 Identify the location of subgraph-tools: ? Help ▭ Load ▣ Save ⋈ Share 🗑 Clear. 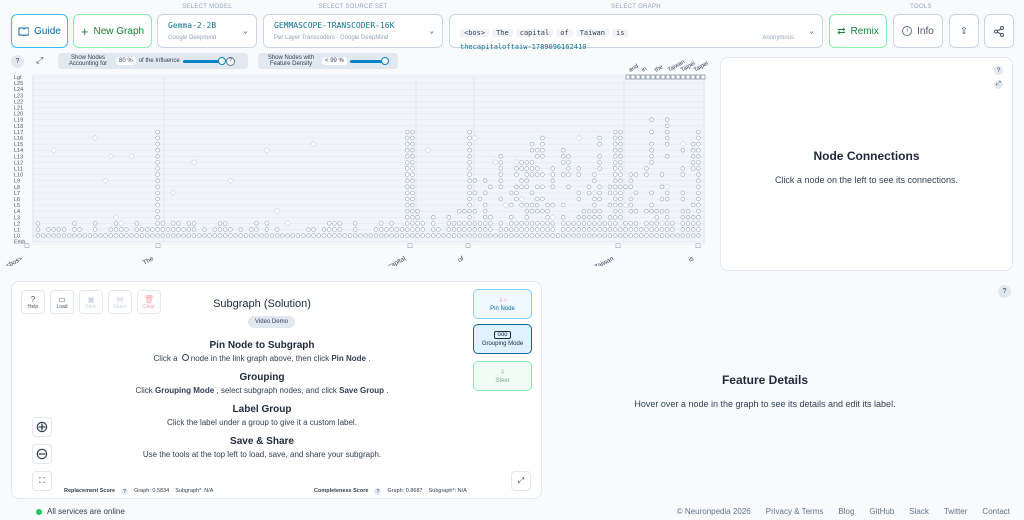
(91, 302).